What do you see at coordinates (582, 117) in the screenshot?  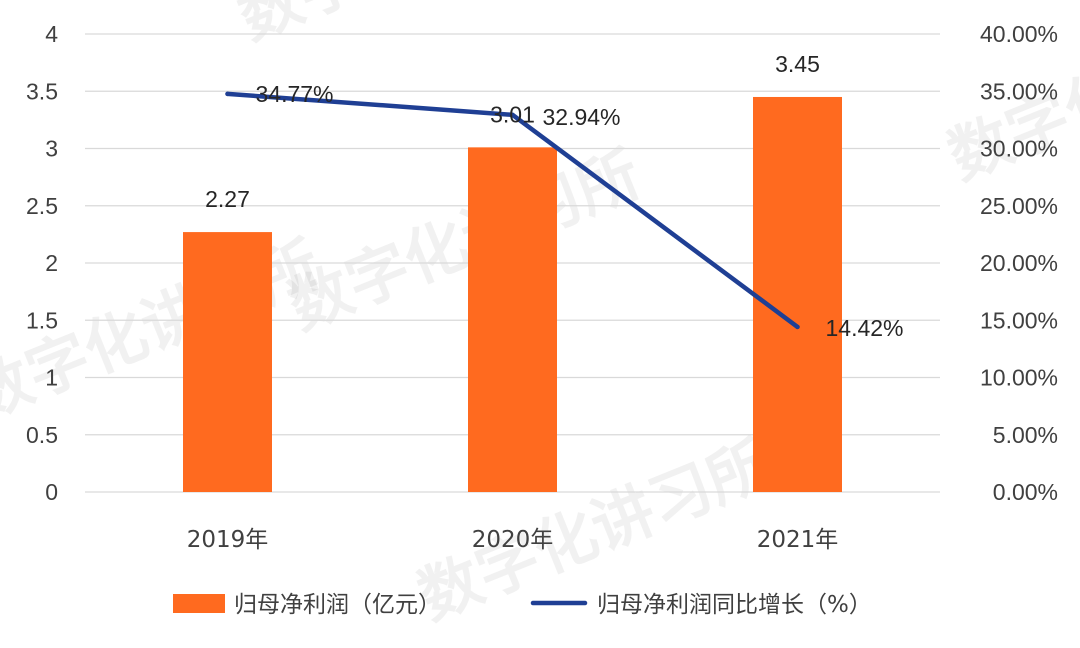 I see `line-data-label: 32.94%` at bounding box center [582, 117].